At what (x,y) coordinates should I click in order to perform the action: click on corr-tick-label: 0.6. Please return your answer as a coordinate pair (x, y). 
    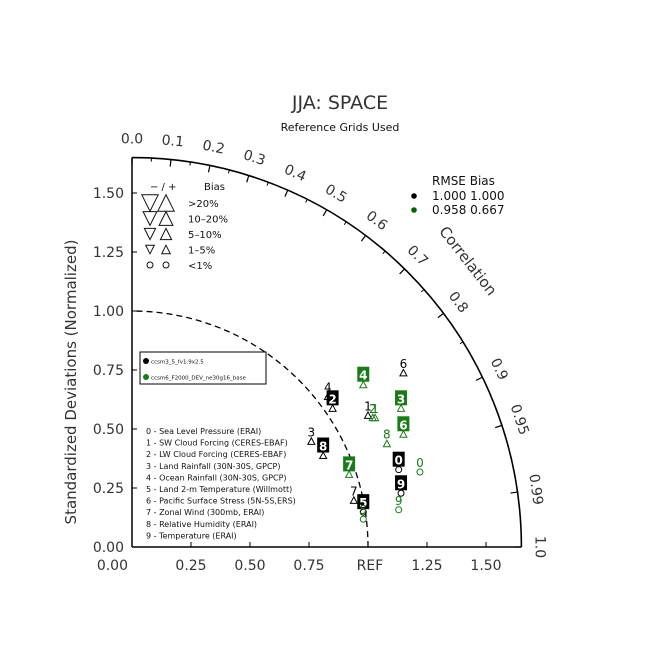
    Looking at the image, I should click on (376, 221).